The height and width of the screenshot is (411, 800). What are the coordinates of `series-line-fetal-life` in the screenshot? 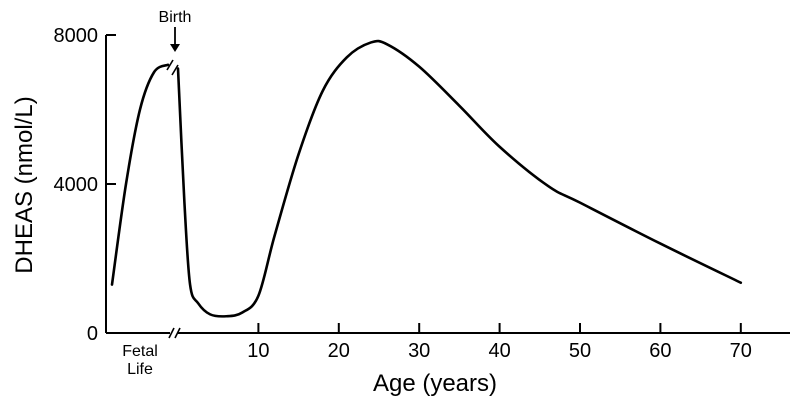 It's located at (140, 174).